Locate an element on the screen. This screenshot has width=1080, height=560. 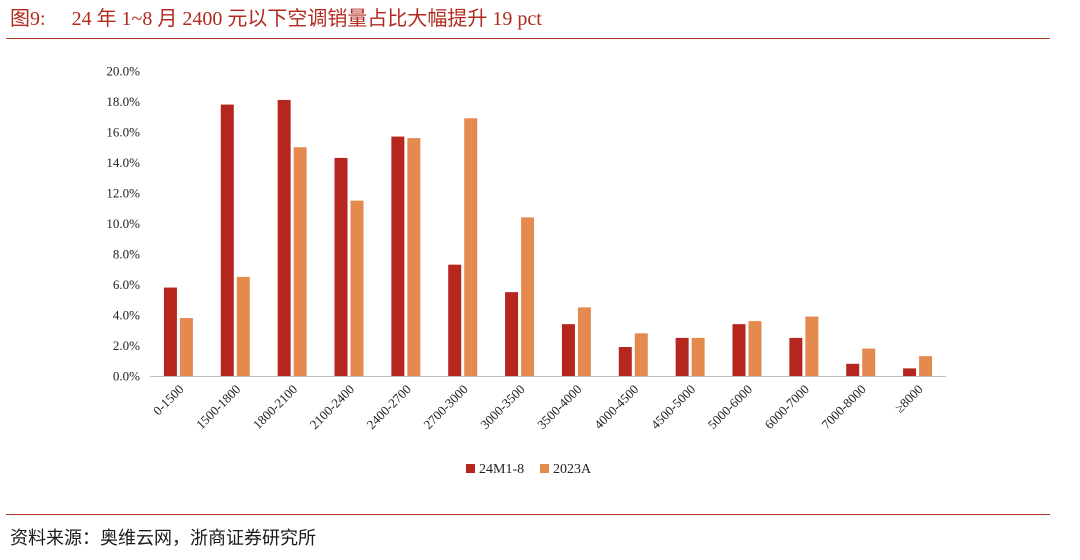
x-tick-label: 3000-3500 is located at coordinates (502, 407).